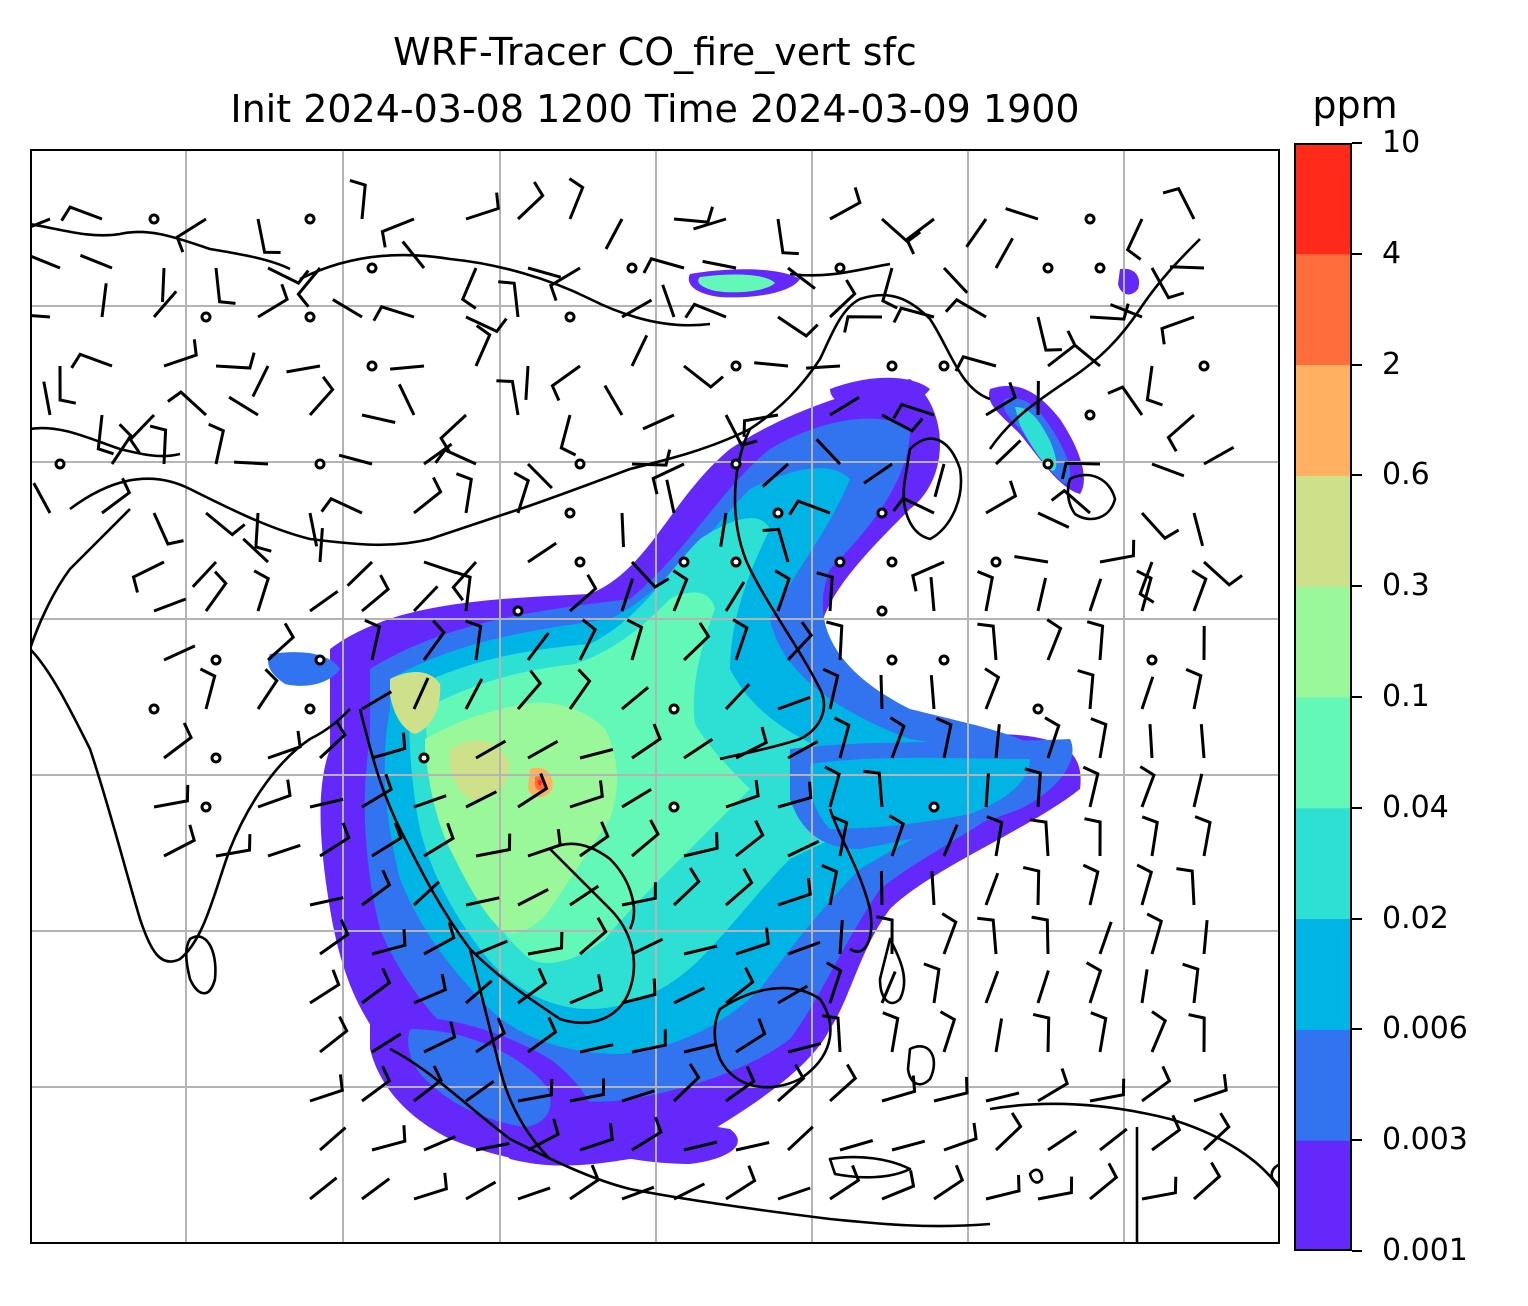 The height and width of the screenshot is (1306, 1528). I want to click on colorbar-border, so click(1323, 697).